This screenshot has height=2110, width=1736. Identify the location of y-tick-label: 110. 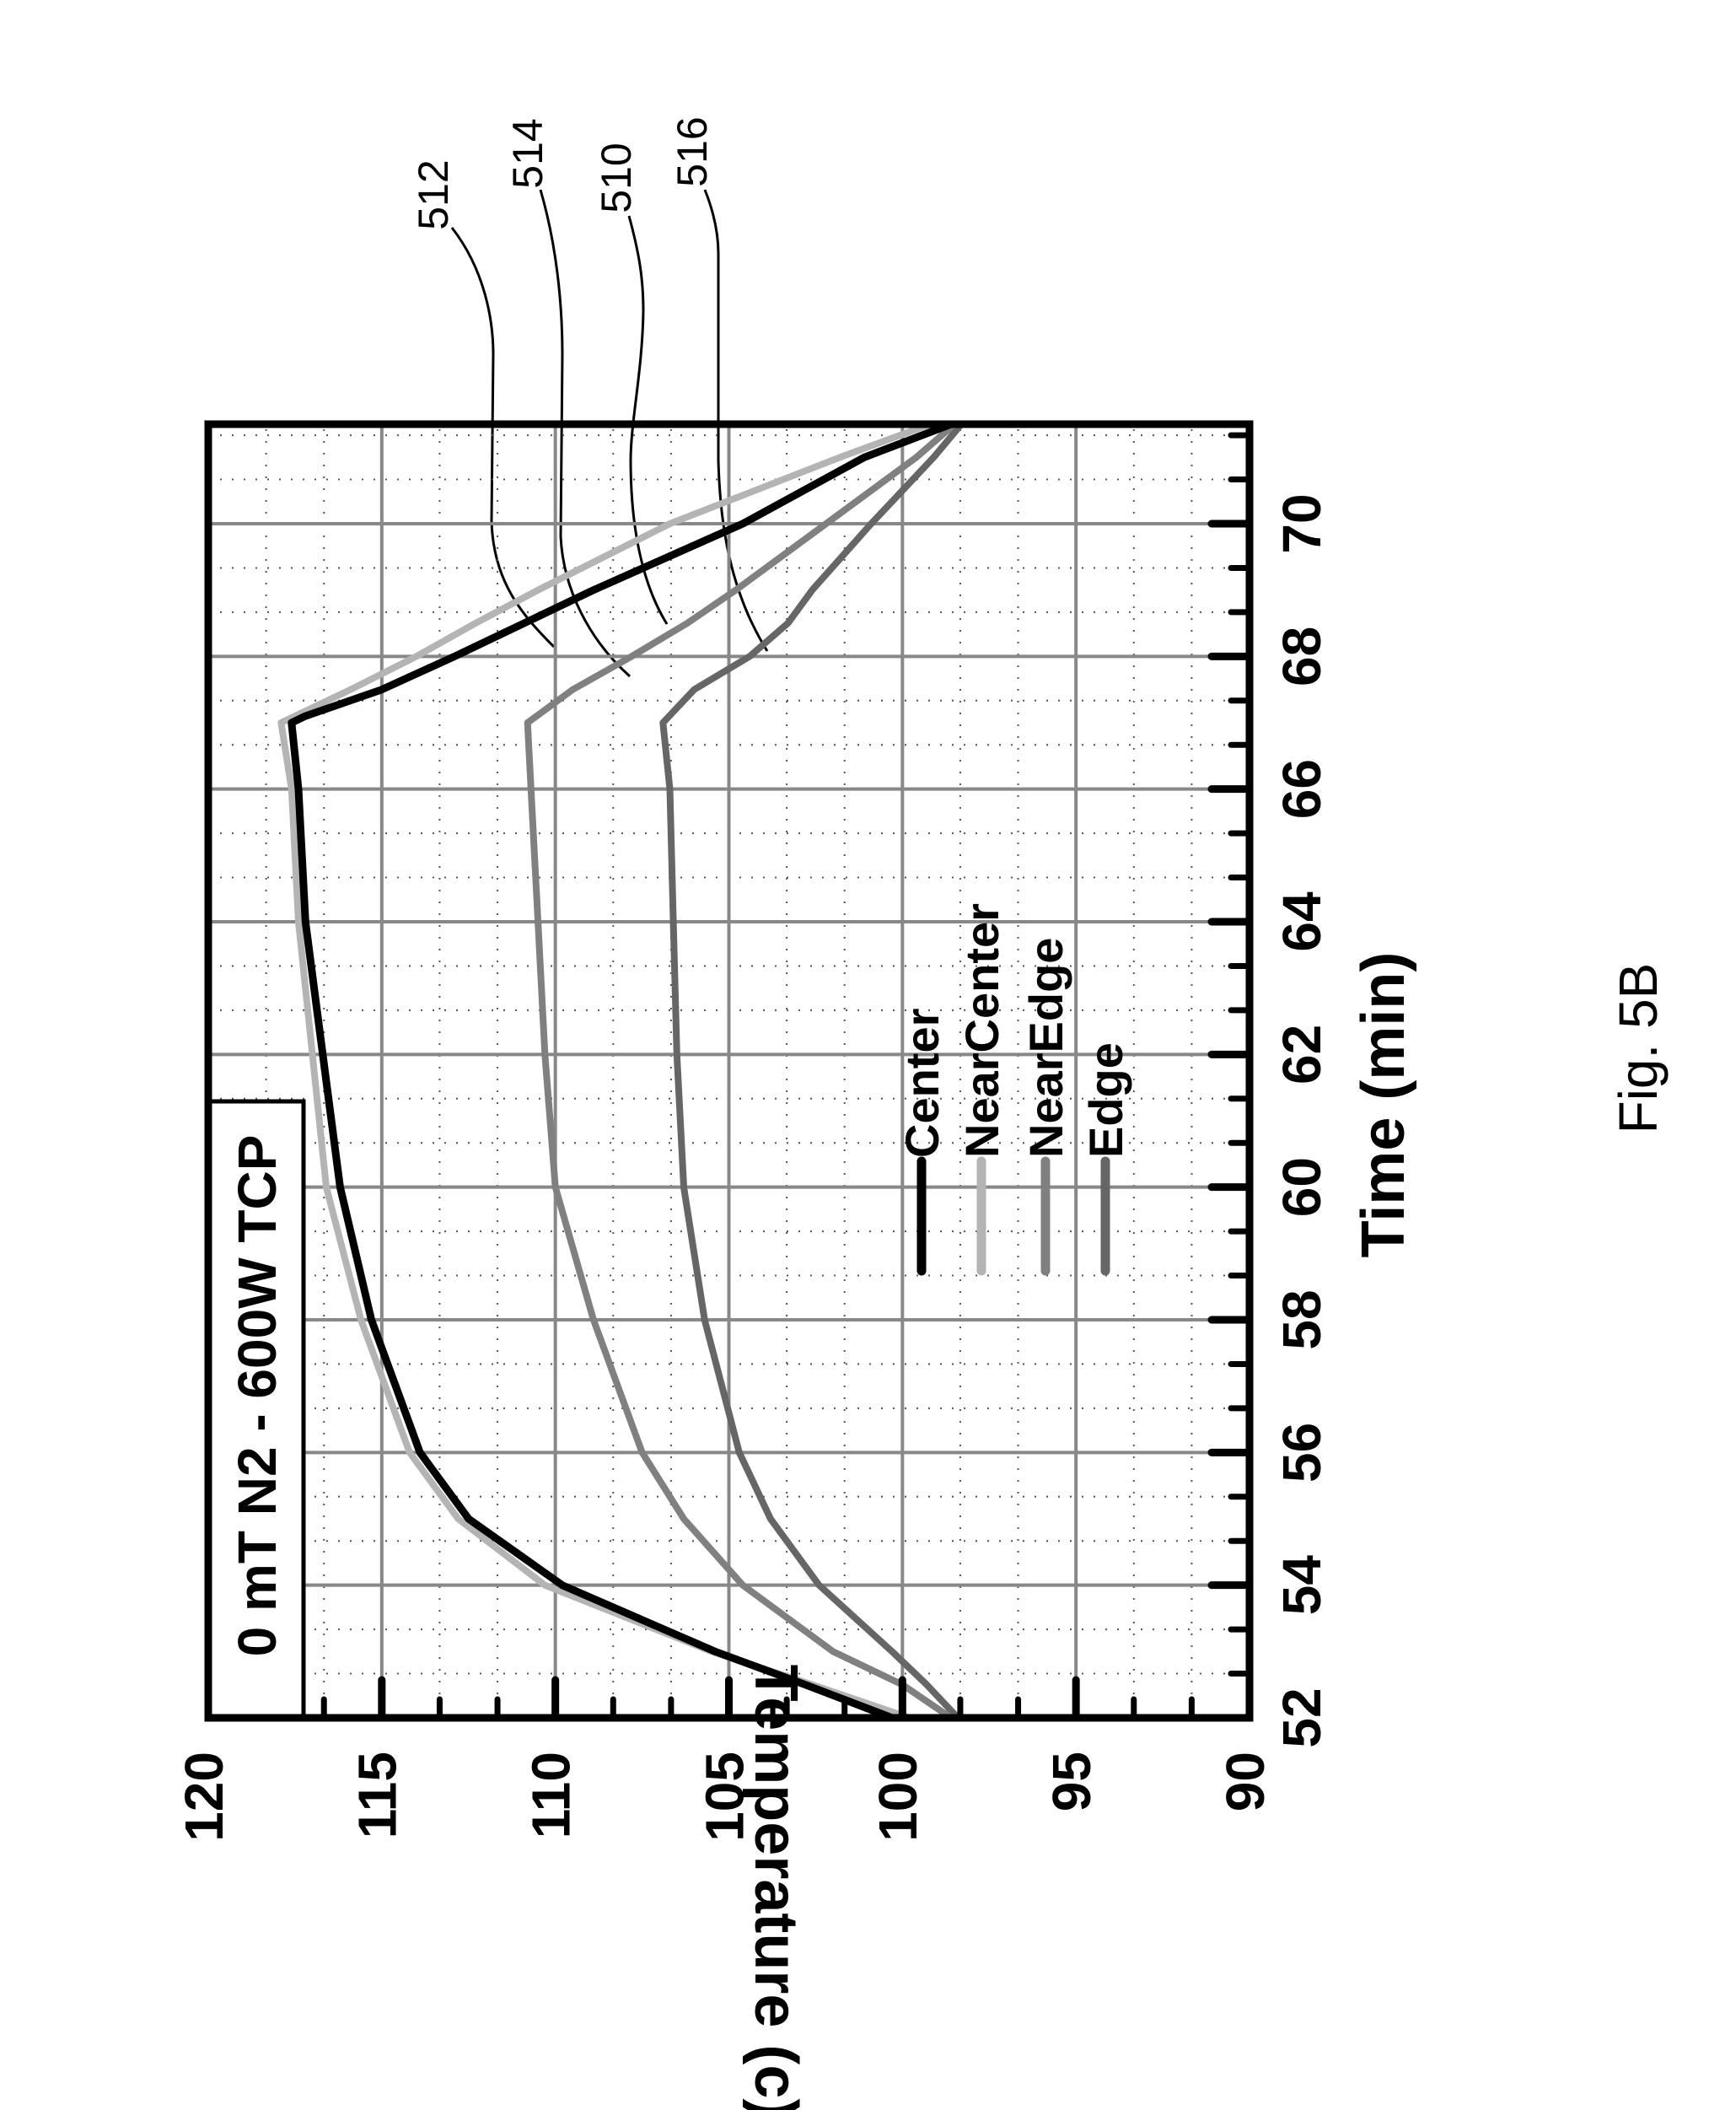
(551, 1795).